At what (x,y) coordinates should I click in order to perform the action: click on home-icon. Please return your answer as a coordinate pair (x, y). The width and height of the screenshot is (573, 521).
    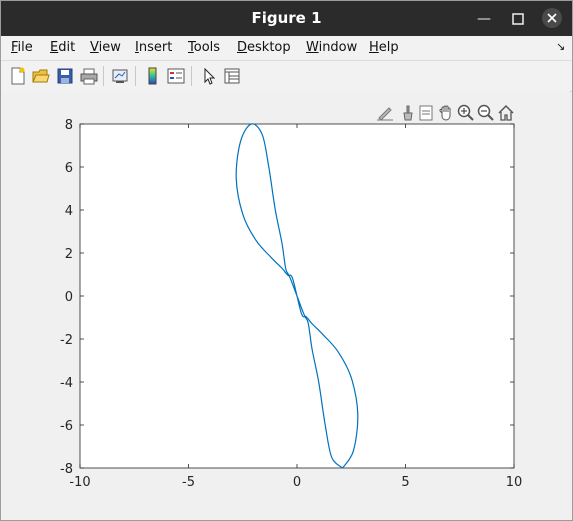
    Looking at the image, I should click on (506, 113).